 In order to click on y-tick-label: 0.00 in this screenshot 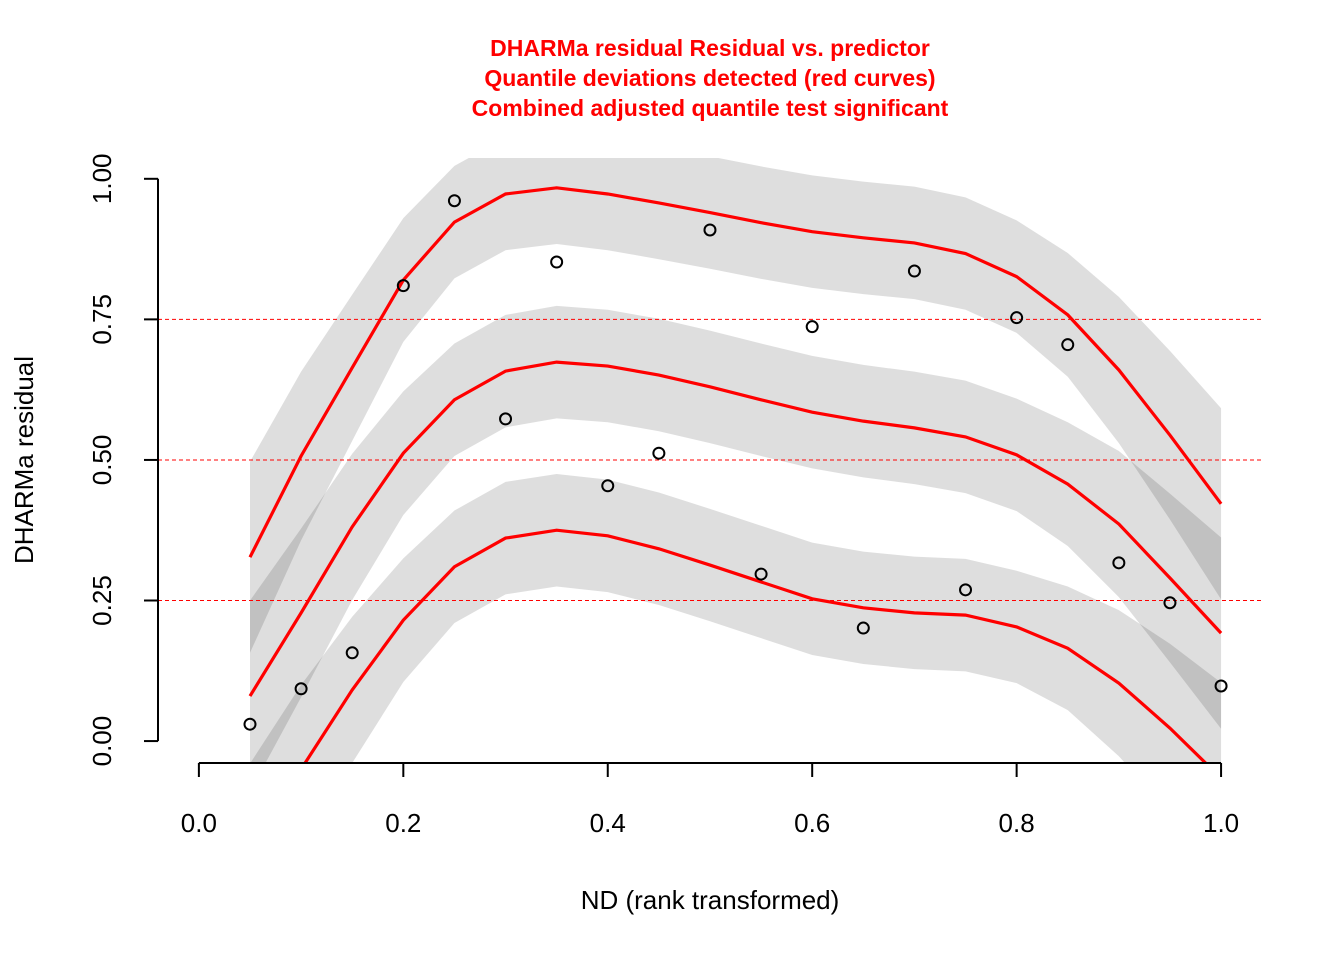, I will do `click(102, 741)`.